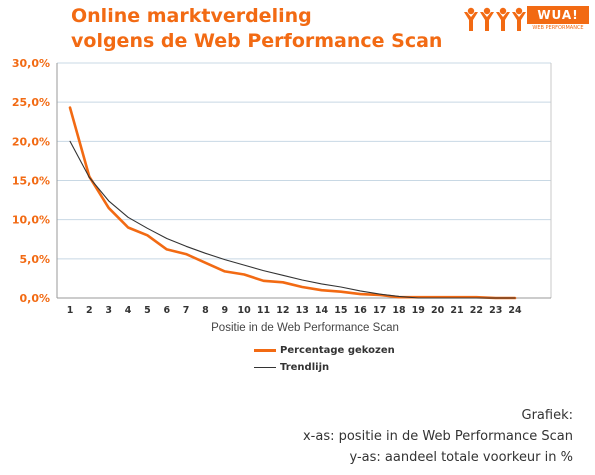  I want to click on x-tick-labels: 1 2 3 4 5 6 7 8 9 10 11 12 13 14 15 16 17 18 19 20 21 22 23 24, so click(294, 310).